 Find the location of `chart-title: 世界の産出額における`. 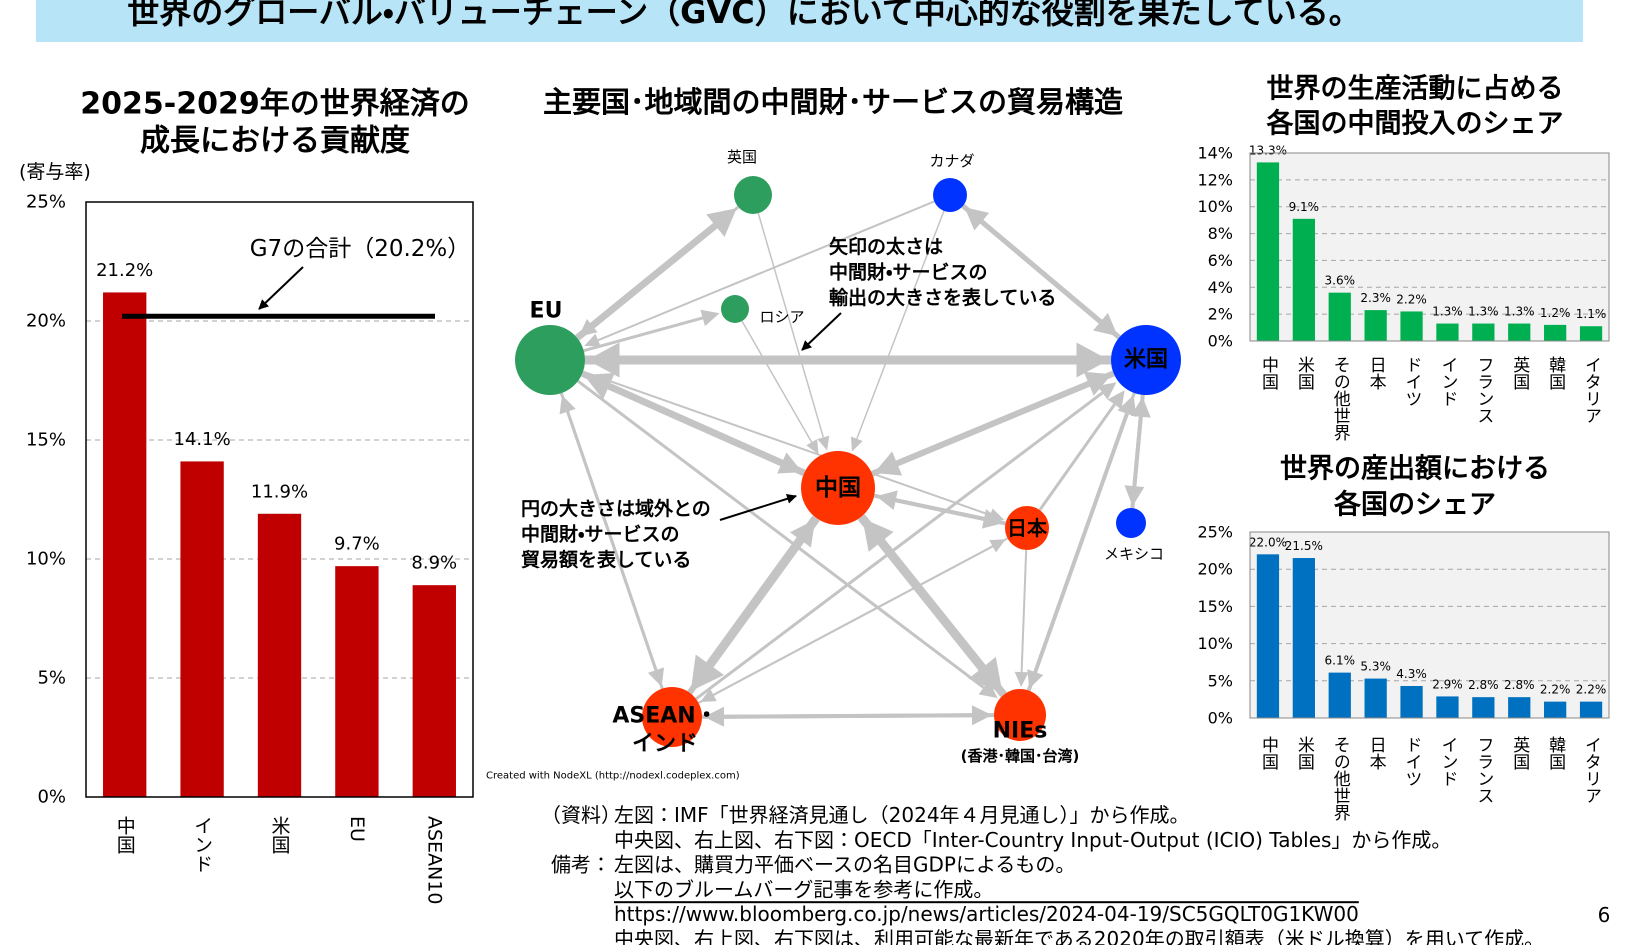

chart-title: 世界の産出額における is located at coordinates (1415, 469).